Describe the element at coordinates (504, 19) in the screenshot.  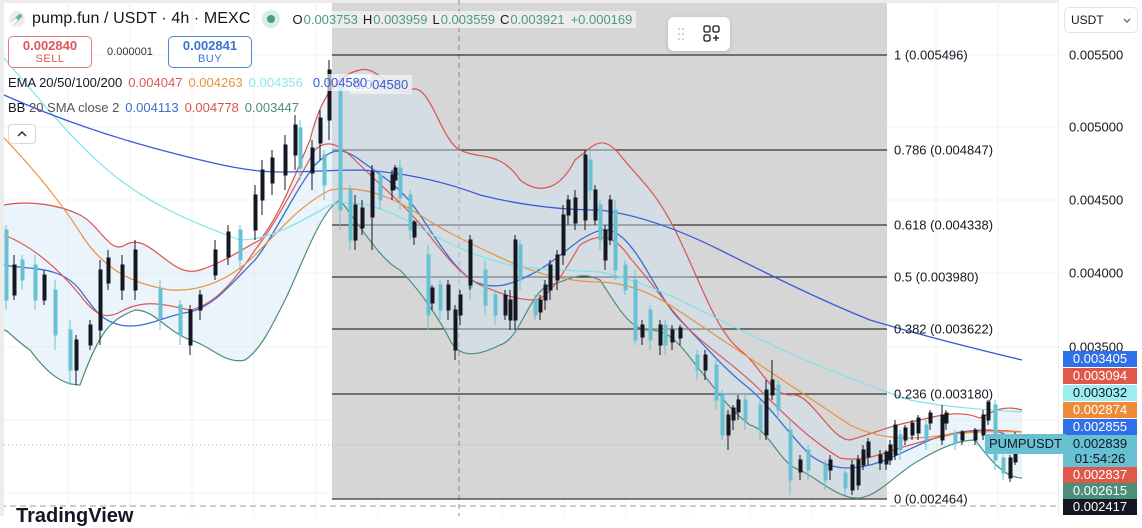
I see `close-label: C` at that location.